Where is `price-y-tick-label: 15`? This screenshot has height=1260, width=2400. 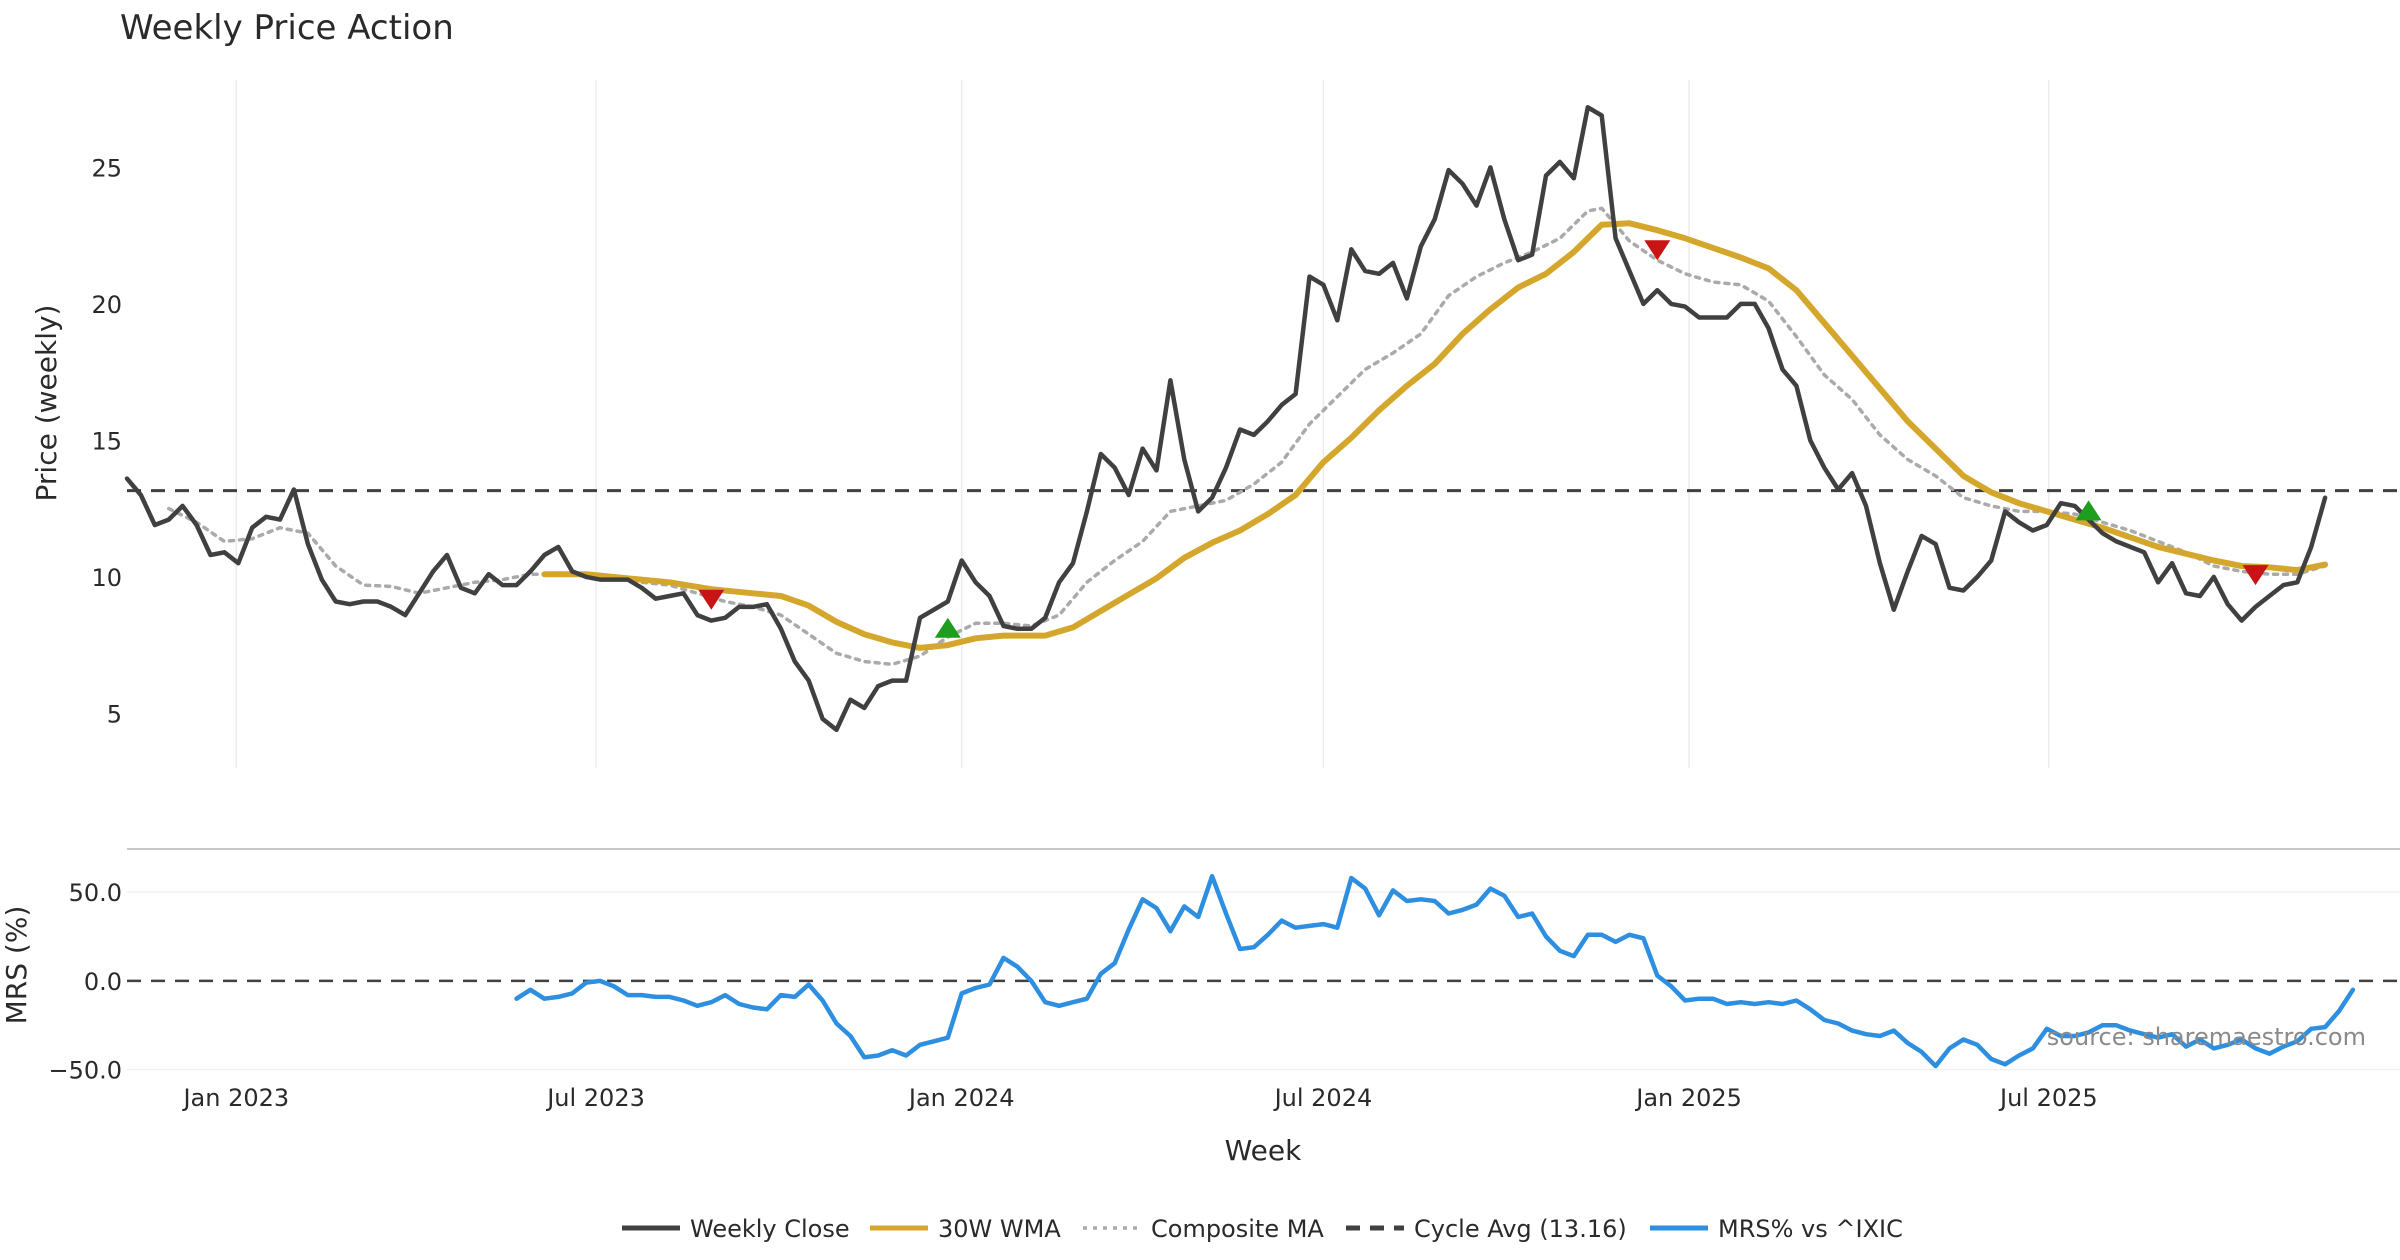
price-y-tick-label: 15 is located at coordinates (106, 441).